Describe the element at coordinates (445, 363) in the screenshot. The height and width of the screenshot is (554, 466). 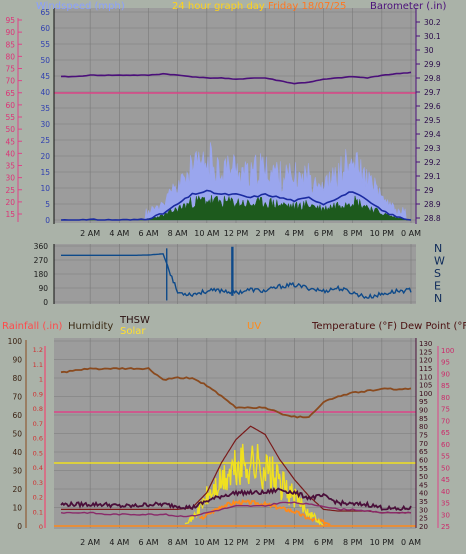
I see `dewpoint-tick: 95` at that location.